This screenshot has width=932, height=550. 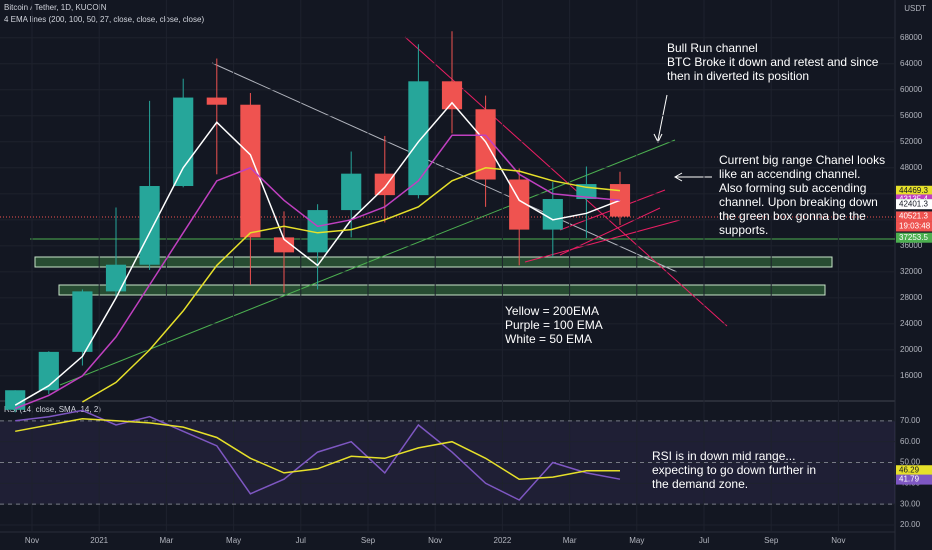 What do you see at coordinates (802, 160) in the screenshot?
I see `annotation: Current big range Chanel looks` at bounding box center [802, 160].